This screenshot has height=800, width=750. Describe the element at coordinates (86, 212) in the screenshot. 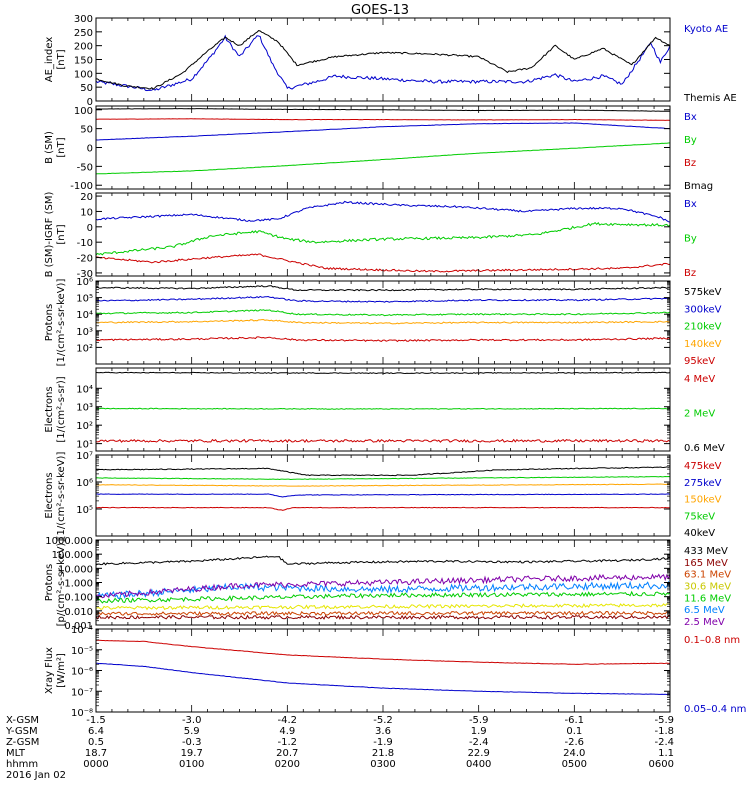

I see `y-tick-label-db: 10` at that location.